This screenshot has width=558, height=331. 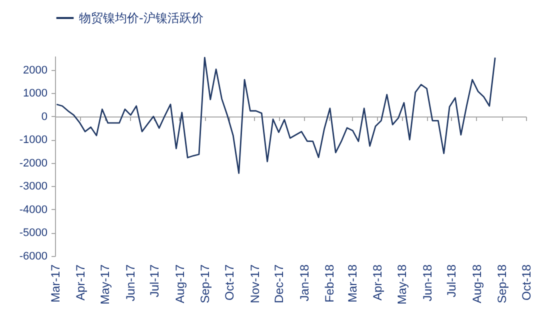 What do you see at coordinates (402, 284) in the screenshot?
I see `x-tick-label: May-18` at bounding box center [402, 284].